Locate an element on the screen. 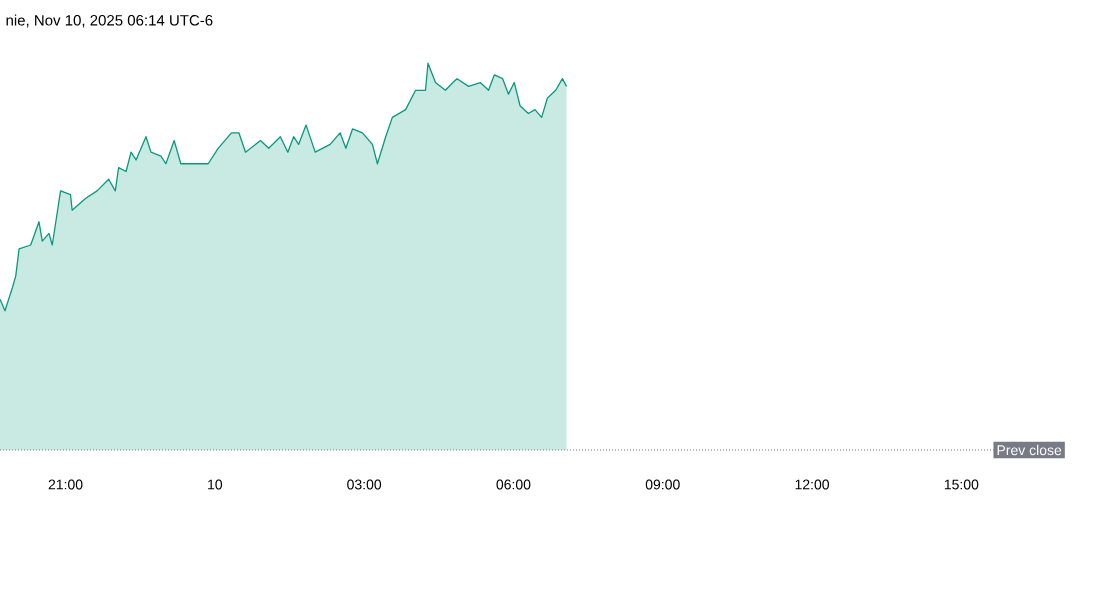 The image size is (1095, 600). ref-line-label: Prev close is located at coordinates (1029, 450).